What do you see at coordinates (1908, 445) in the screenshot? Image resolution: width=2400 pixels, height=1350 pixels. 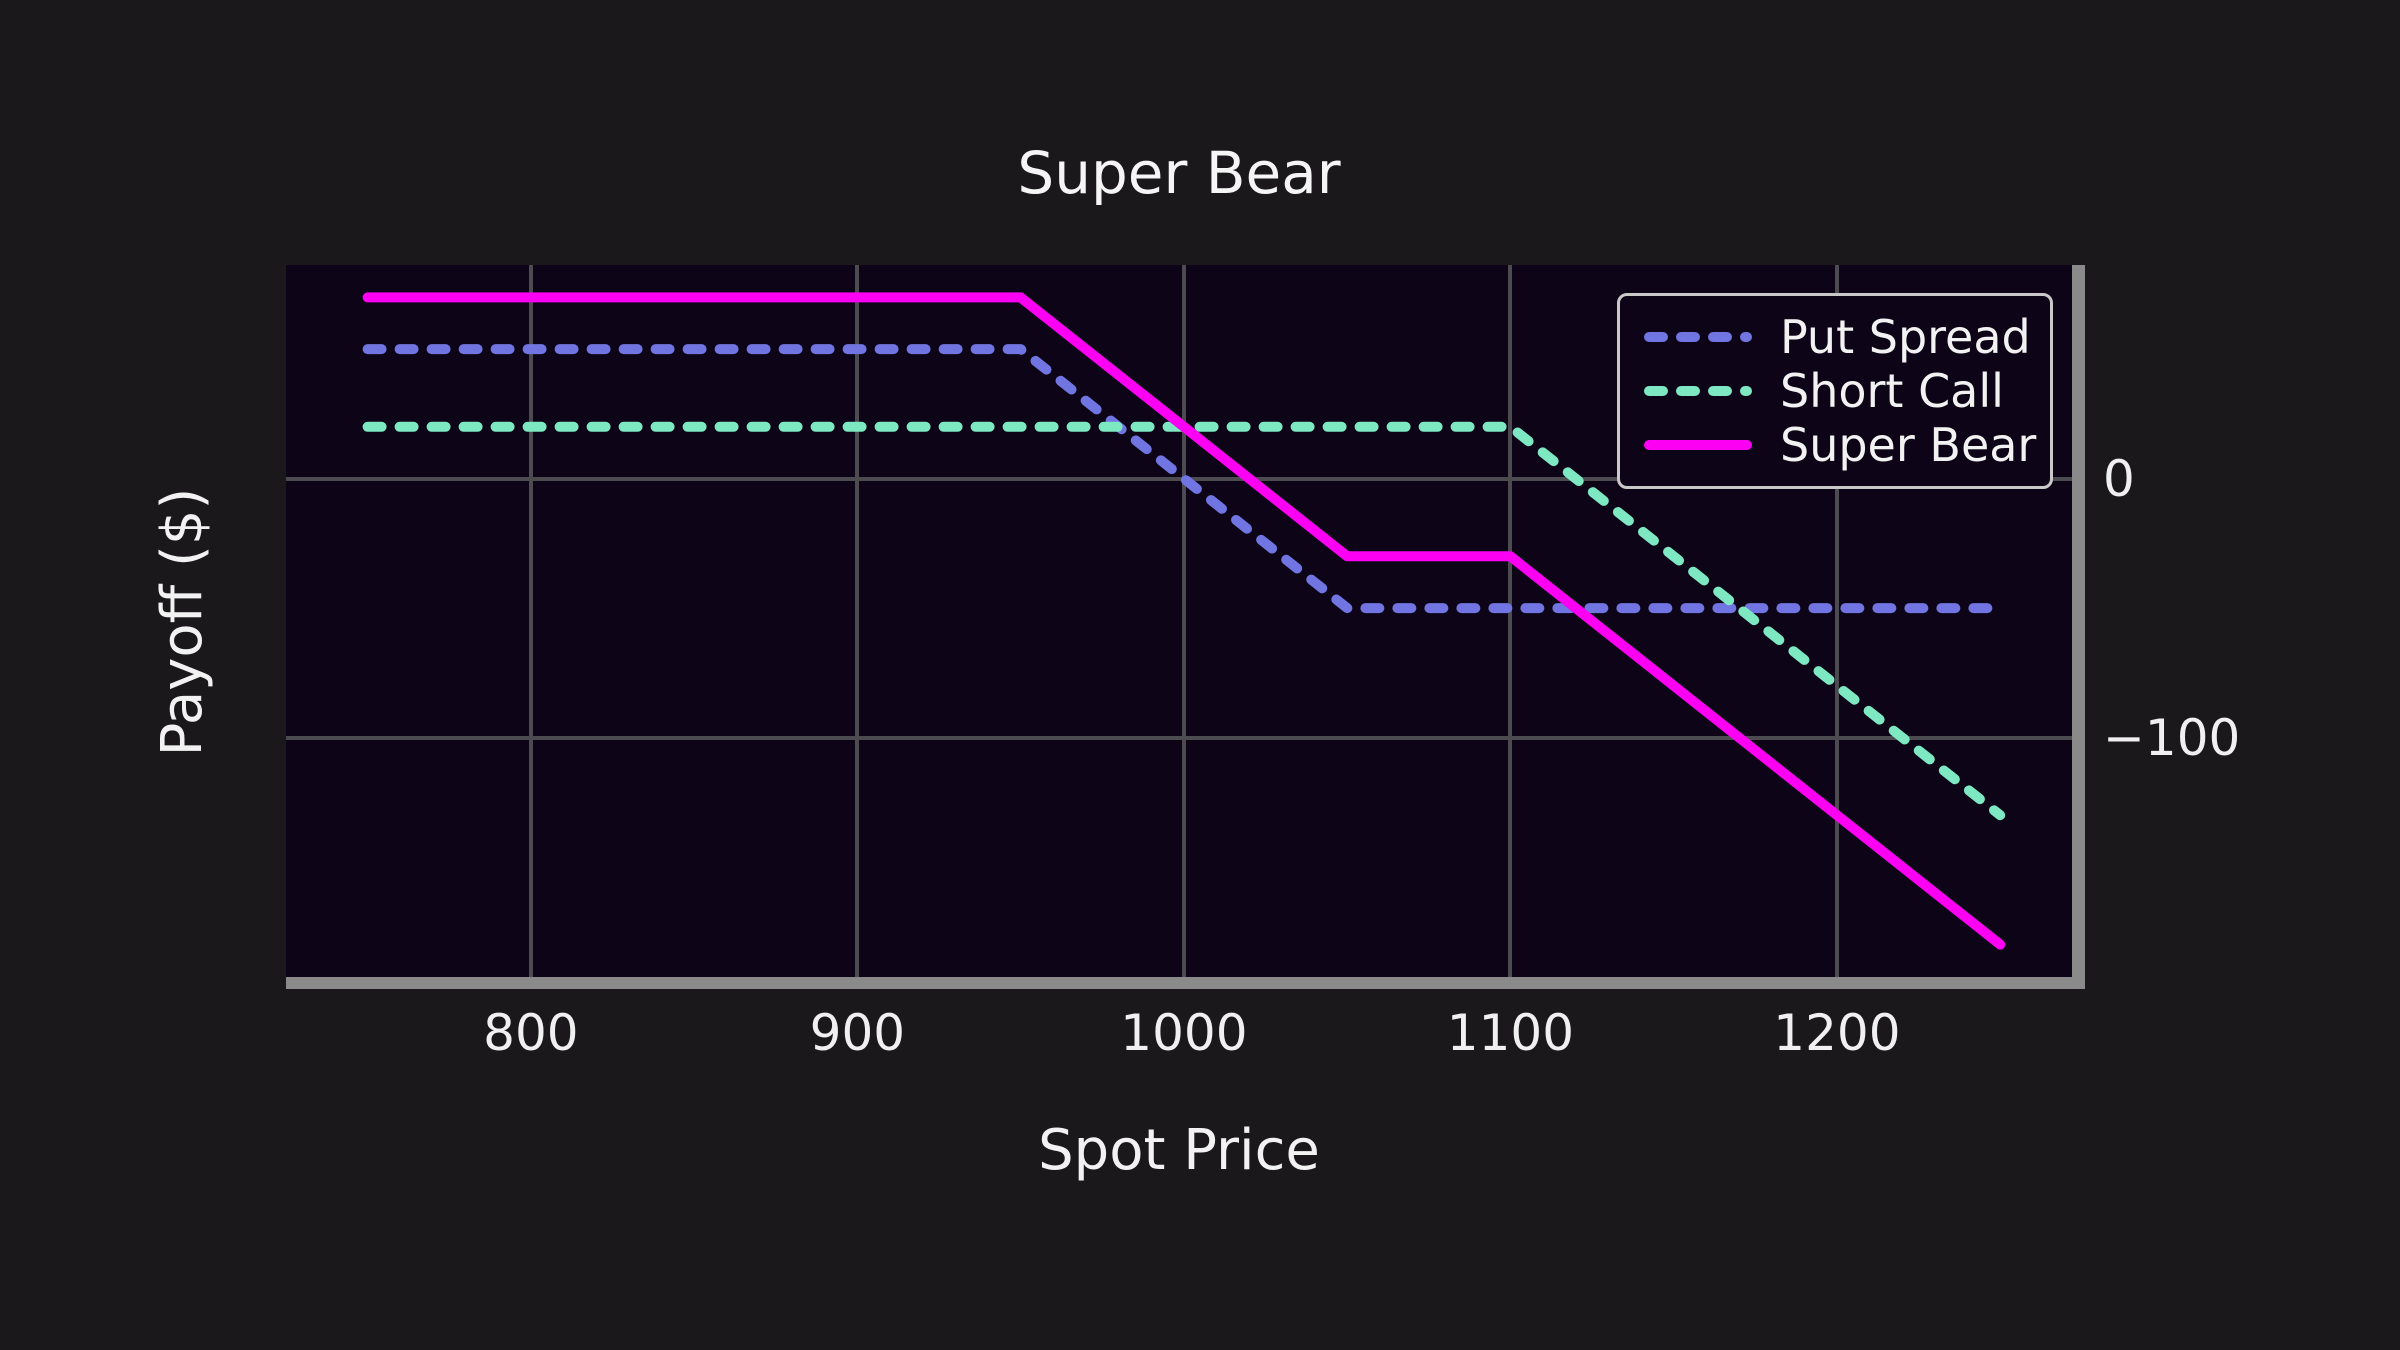 I see `legend-label: Super Bear` at bounding box center [1908, 445].